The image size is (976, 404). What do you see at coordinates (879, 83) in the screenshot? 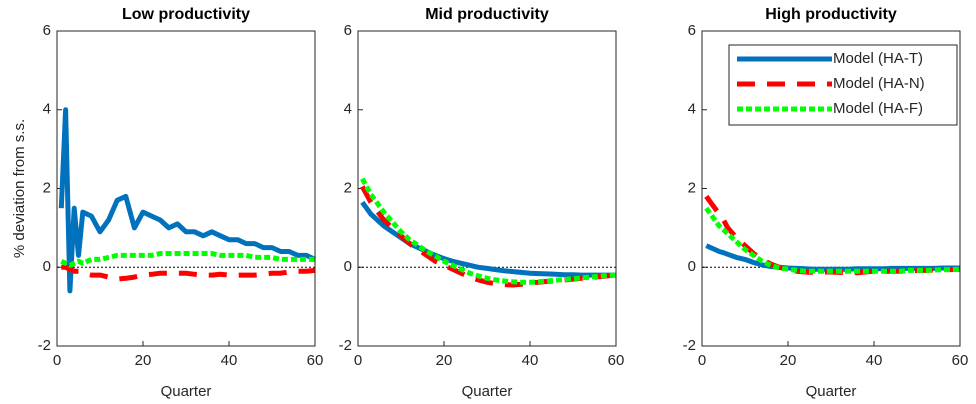
I see `legend-label: Model (HA-N)` at bounding box center [879, 83].